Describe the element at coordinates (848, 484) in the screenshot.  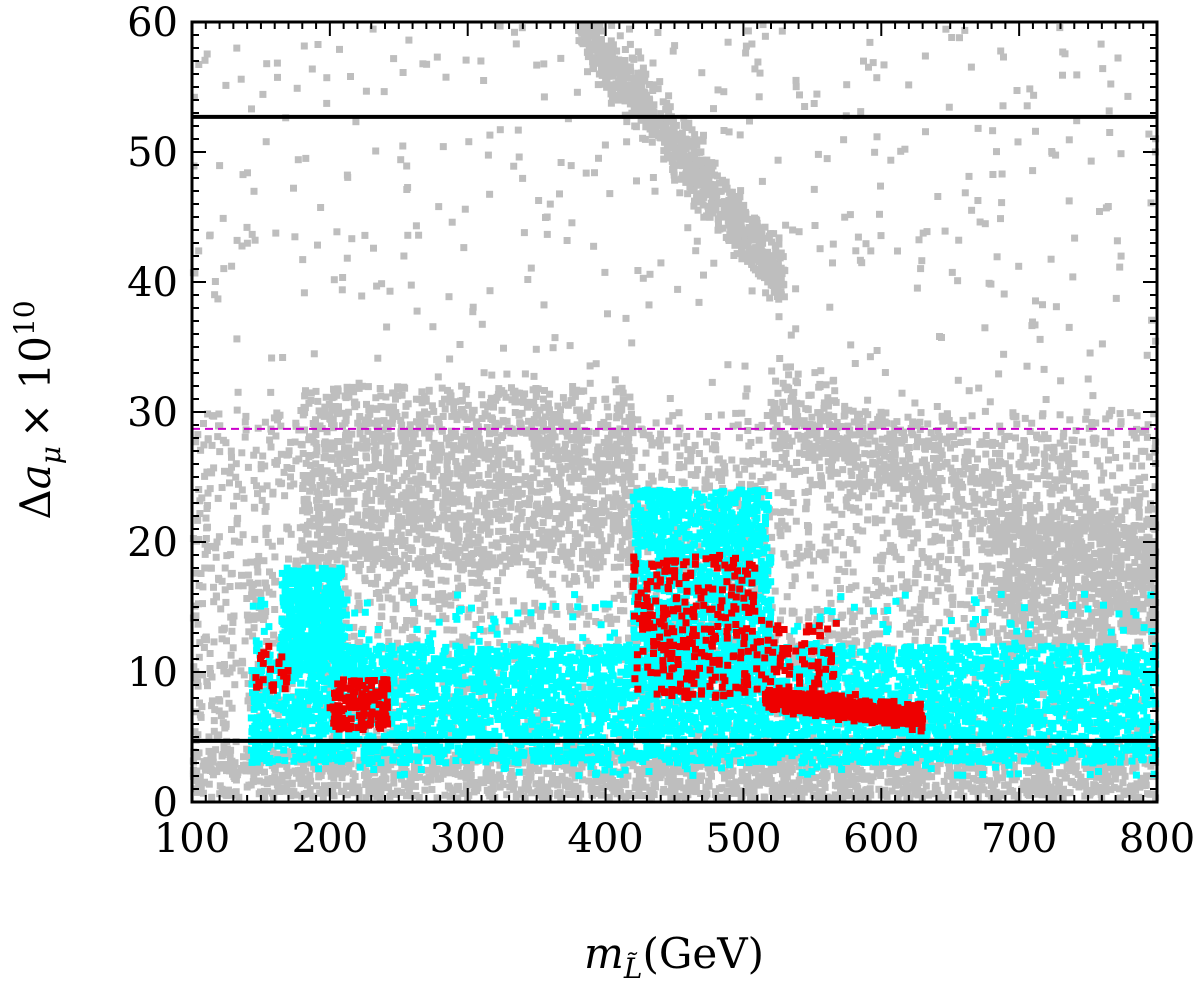
I see `point-gray-1914` at that location.